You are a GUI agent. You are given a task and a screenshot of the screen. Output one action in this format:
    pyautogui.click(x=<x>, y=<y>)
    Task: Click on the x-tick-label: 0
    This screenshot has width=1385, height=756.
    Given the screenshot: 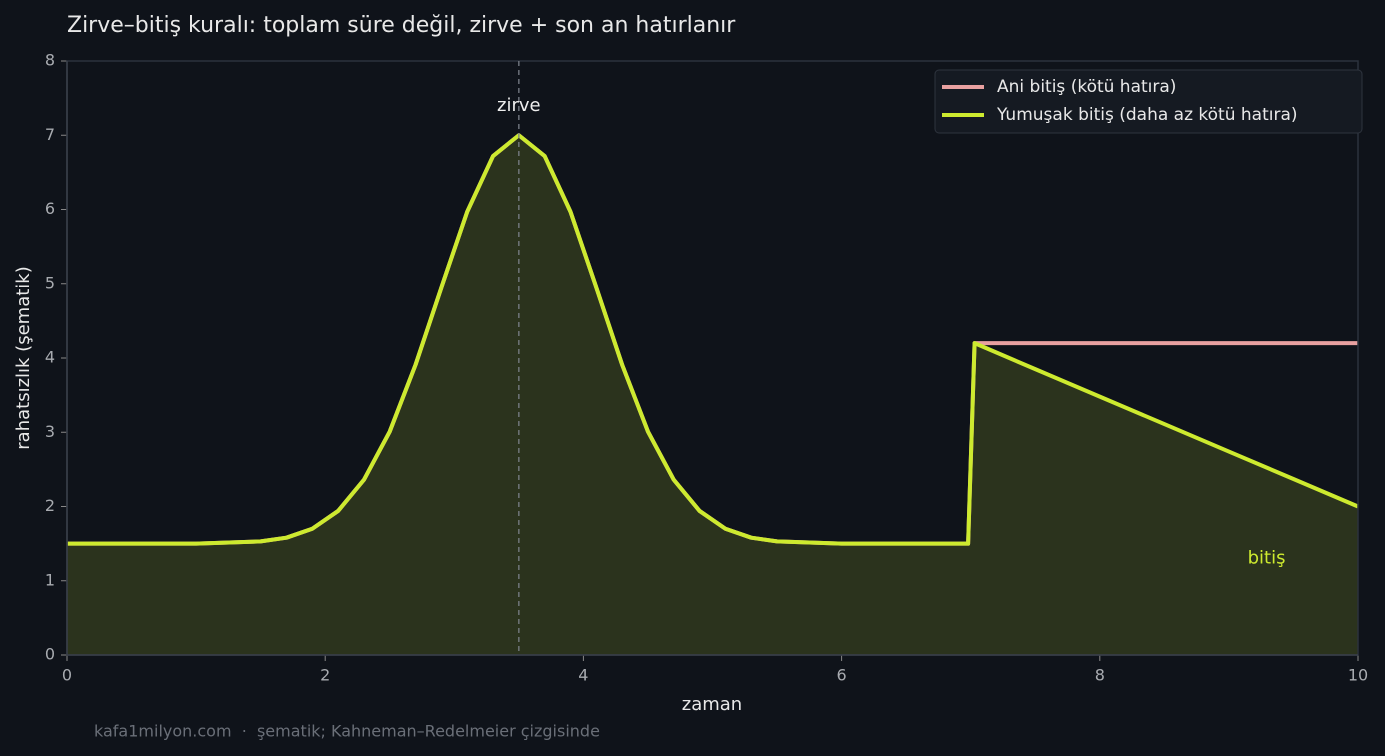 What is the action you would take?
    pyautogui.click(x=67, y=675)
    